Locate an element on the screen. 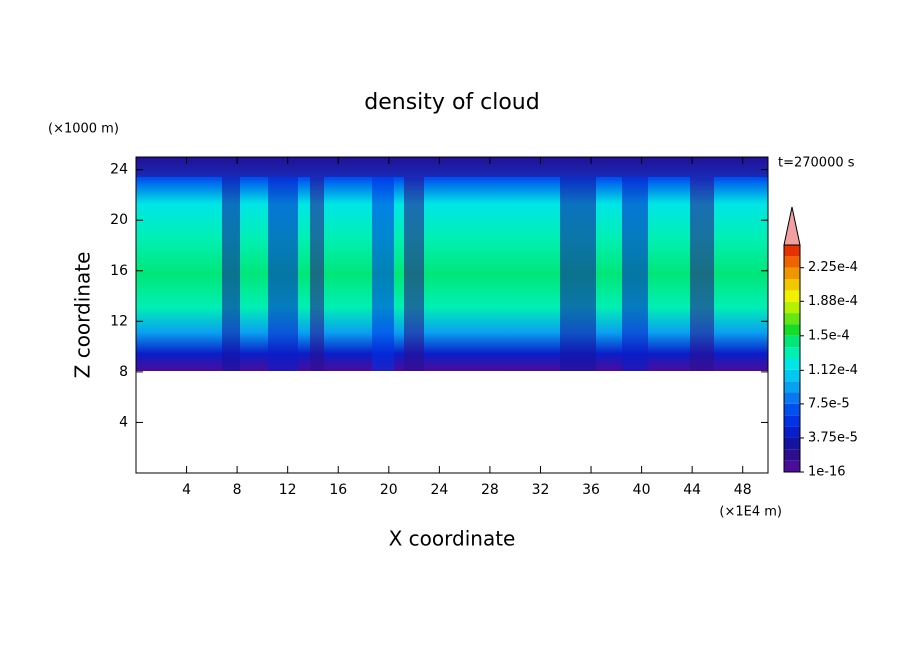  y-tick-label: 4 is located at coordinates (123, 422).